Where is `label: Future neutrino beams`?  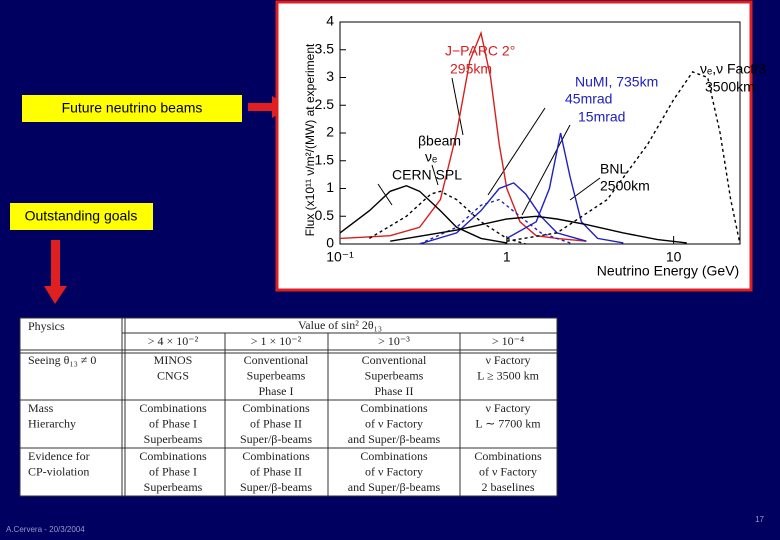 label: Future neutrino beams is located at coordinates (132, 108).